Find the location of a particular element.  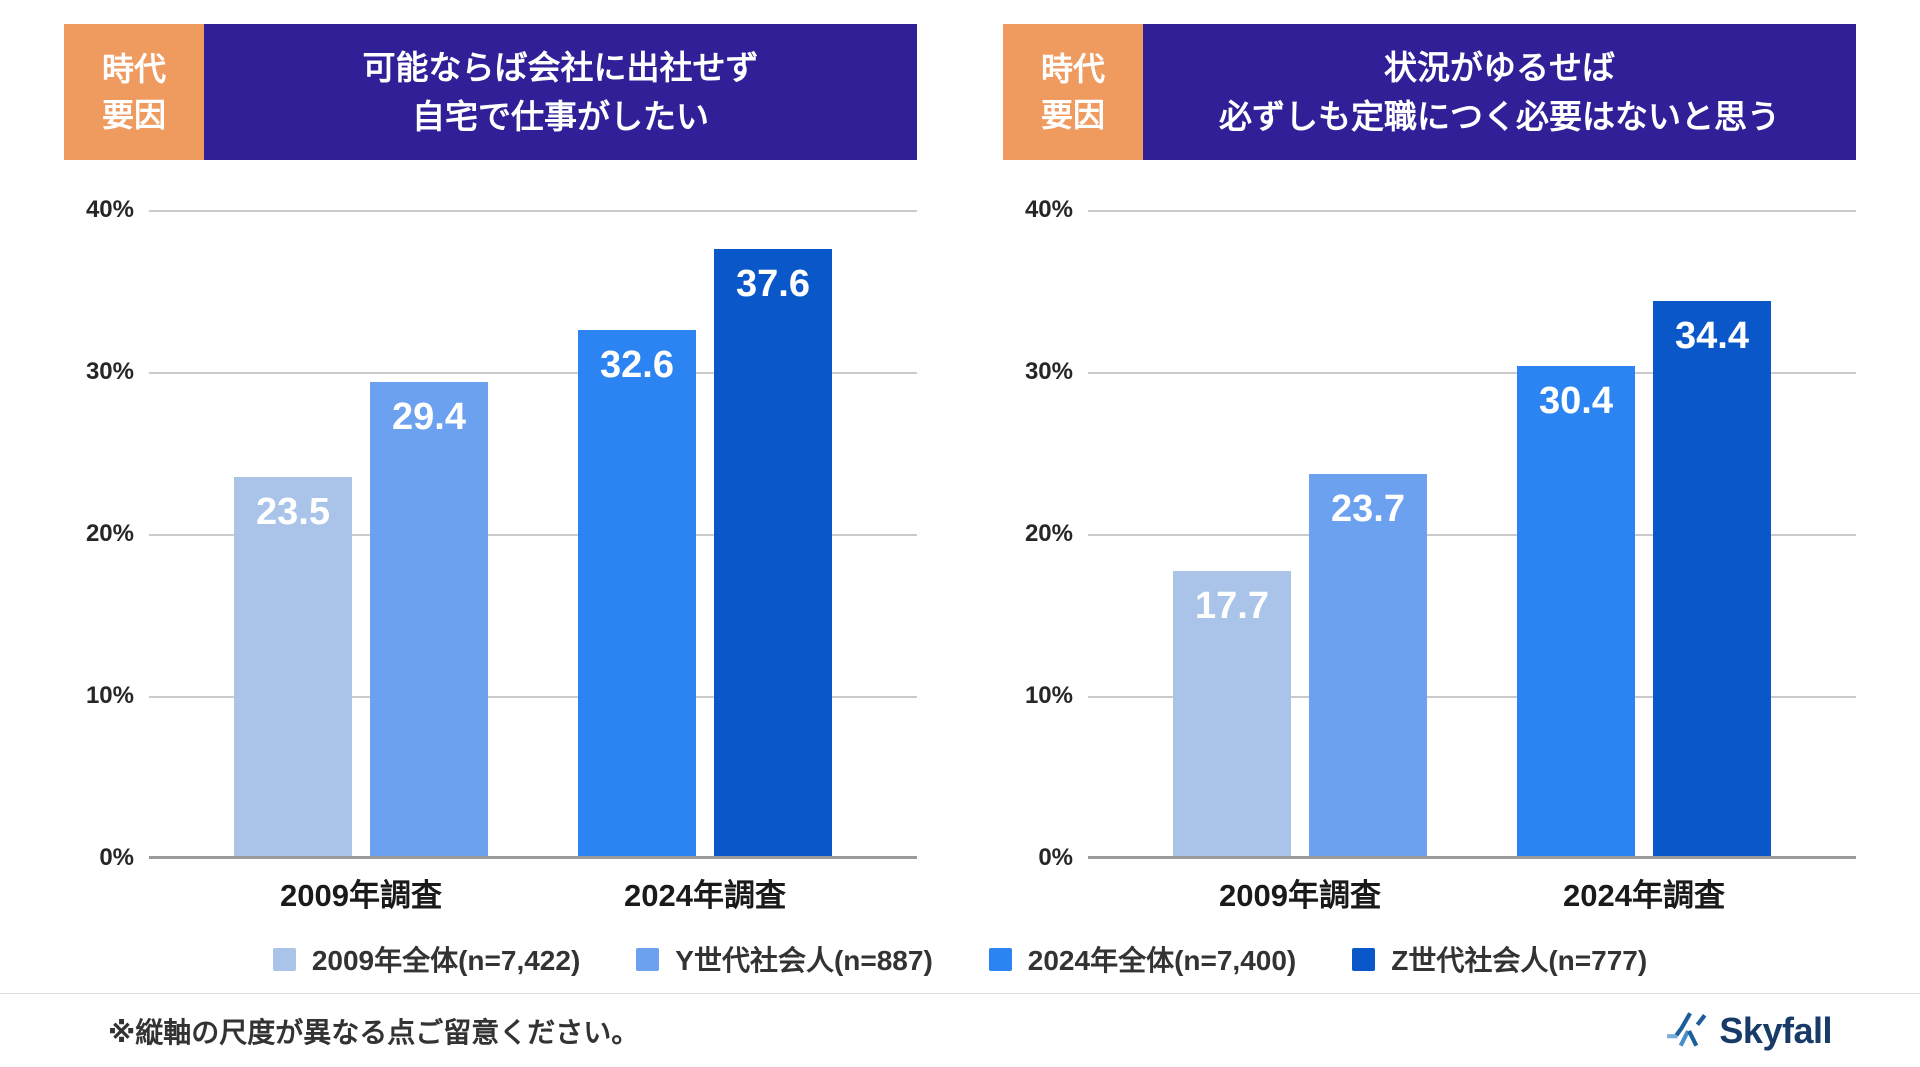

legend-item-2009-overall: 2009年全体(n=7,422) is located at coordinates (426, 959).